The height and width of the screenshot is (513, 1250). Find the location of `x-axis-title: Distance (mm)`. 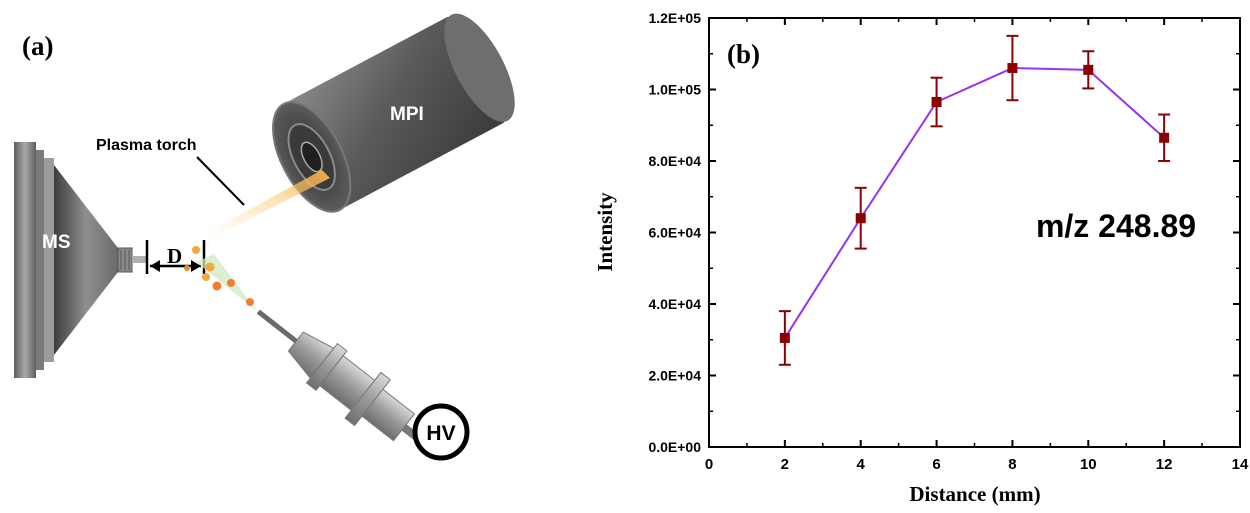

x-axis-title: Distance (mm) is located at coordinates (974, 494).